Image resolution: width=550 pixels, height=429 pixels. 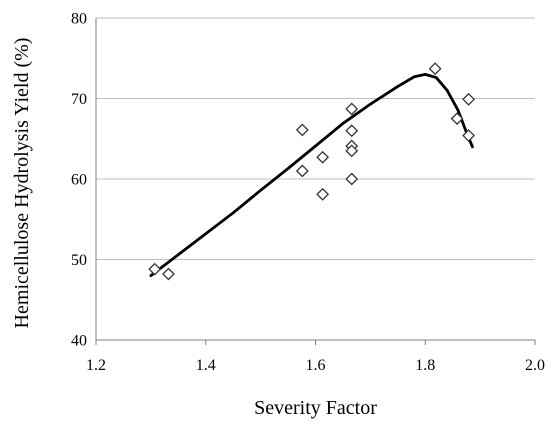 What do you see at coordinates (206, 365) in the screenshot?
I see `x-tick-label: 1.4` at bounding box center [206, 365].